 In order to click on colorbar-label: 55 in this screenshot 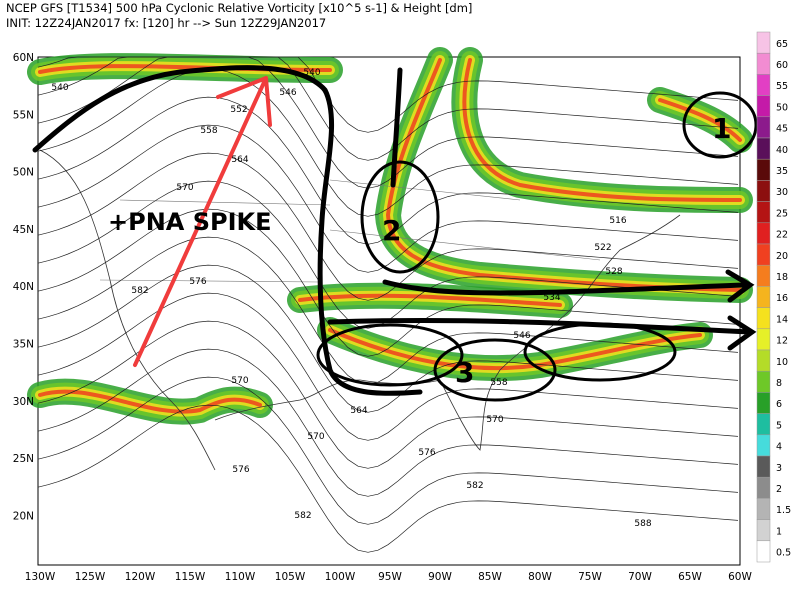, I will do `click(782, 86)`.